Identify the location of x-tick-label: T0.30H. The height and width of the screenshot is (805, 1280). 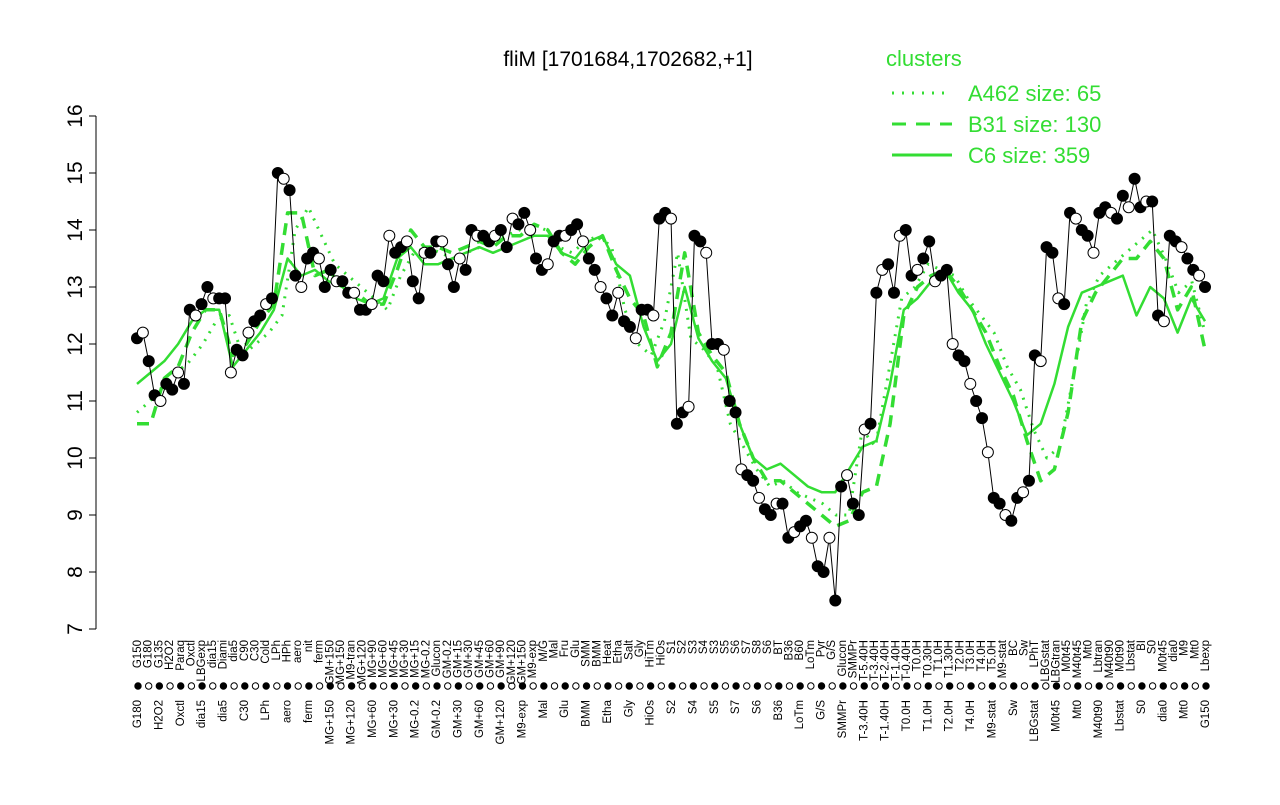
(928, 659).